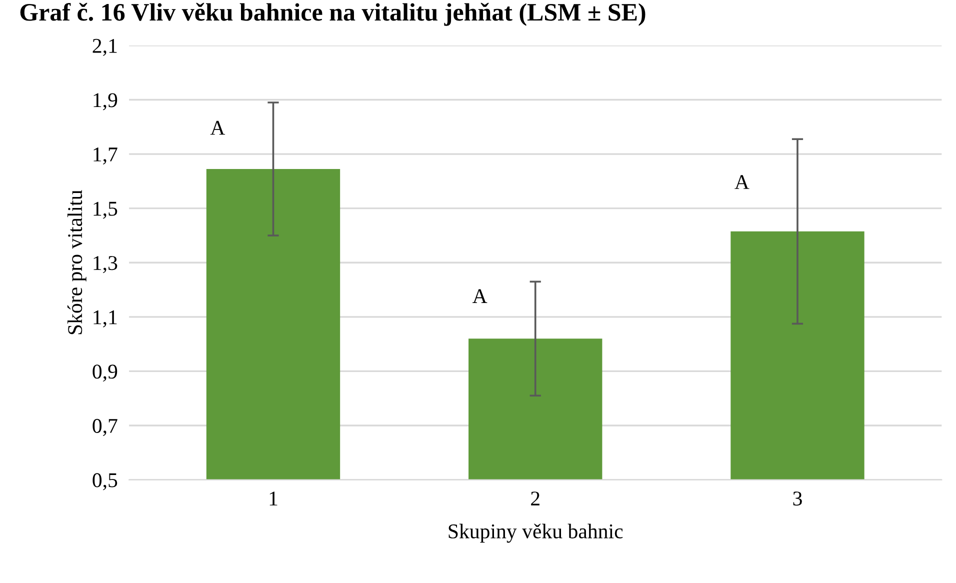  Describe the element at coordinates (105, 427) in the screenshot. I see `y-tick-label: 0,7` at that location.